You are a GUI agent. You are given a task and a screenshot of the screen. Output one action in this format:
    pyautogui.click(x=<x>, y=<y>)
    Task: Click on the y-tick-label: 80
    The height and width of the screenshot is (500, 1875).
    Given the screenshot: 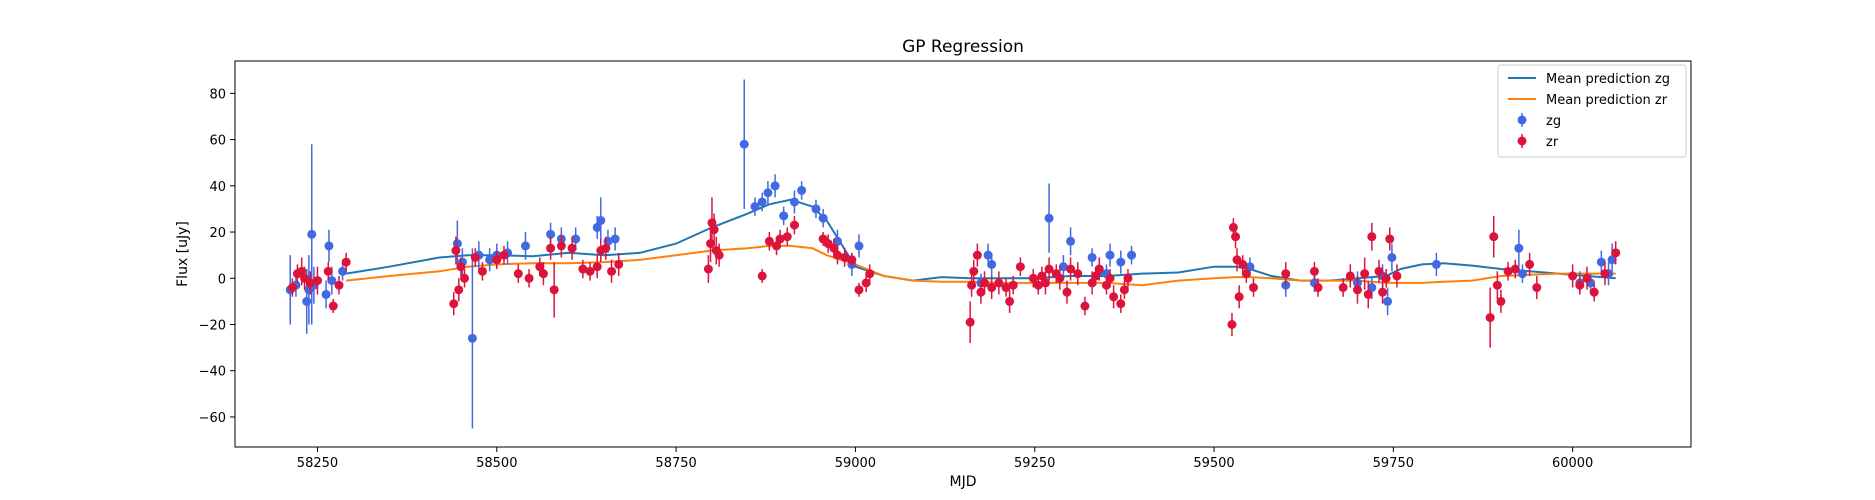 What is the action you would take?
    pyautogui.click(x=217, y=94)
    